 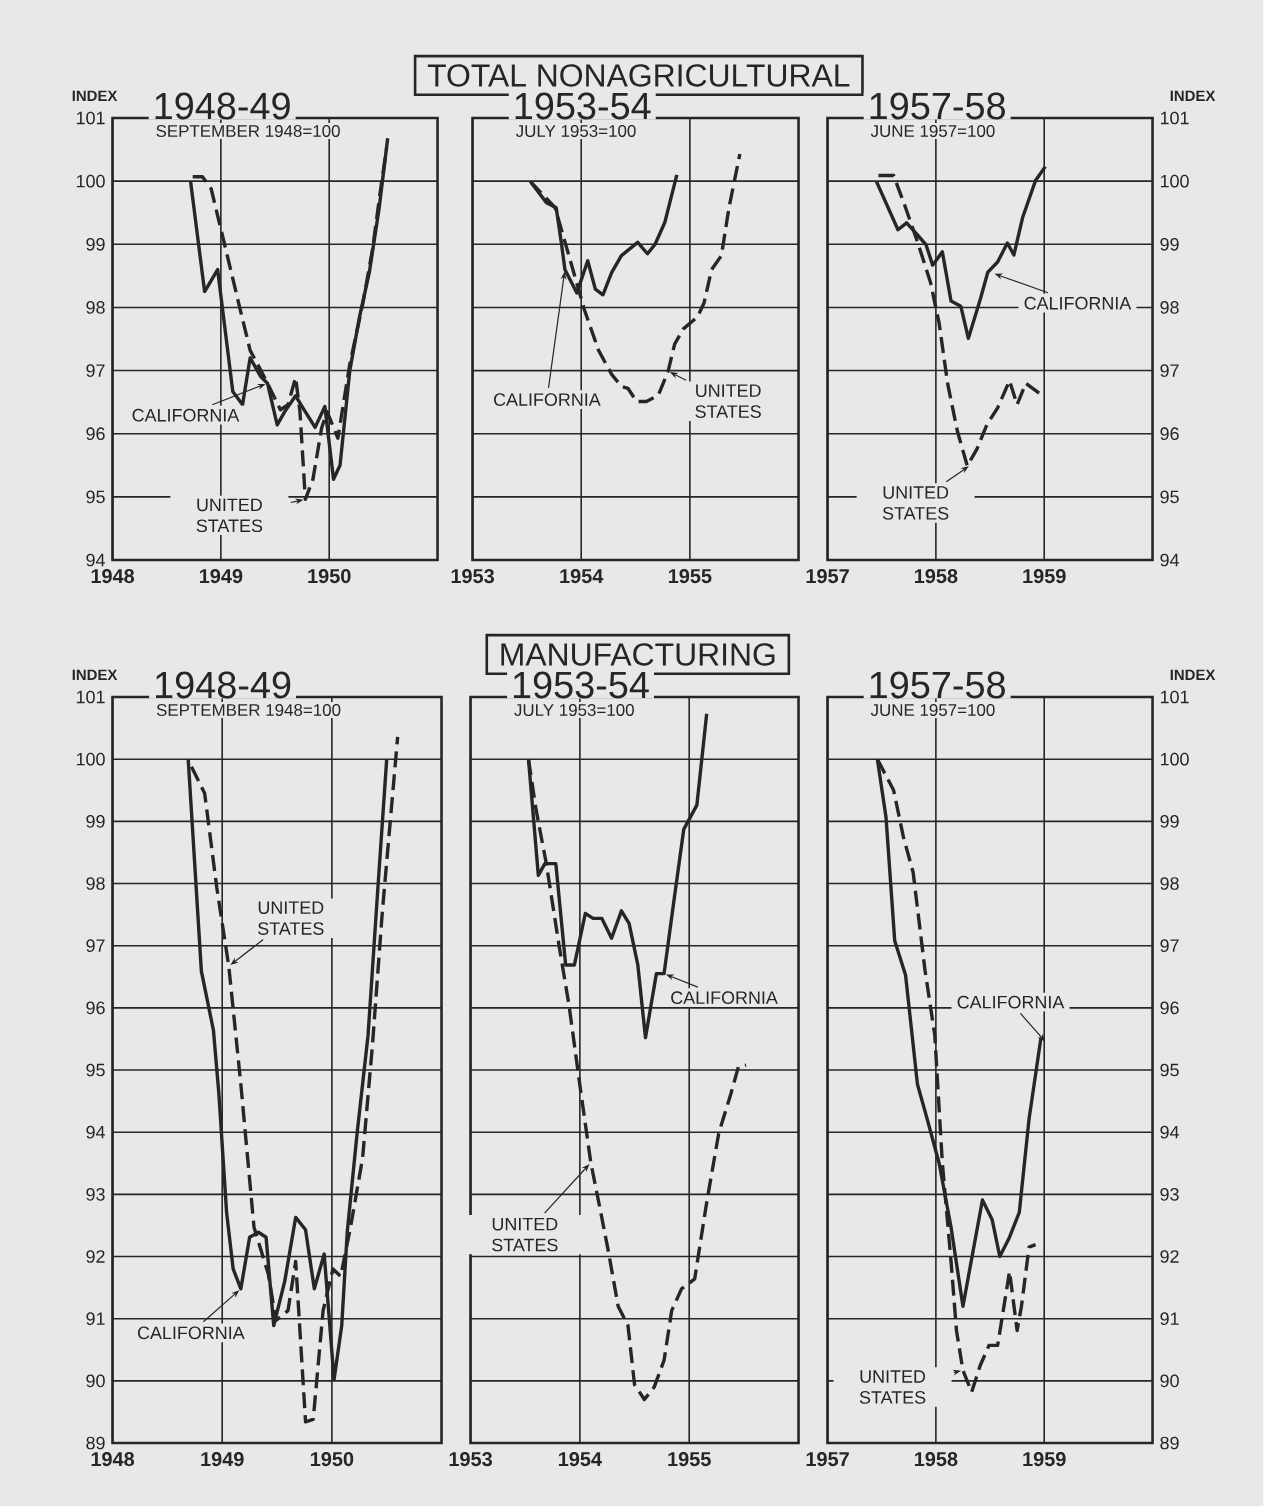 What do you see at coordinates (95, 1443) in the screenshot?
I see `y-tick-label: 89` at bounding box center [95, 1443].